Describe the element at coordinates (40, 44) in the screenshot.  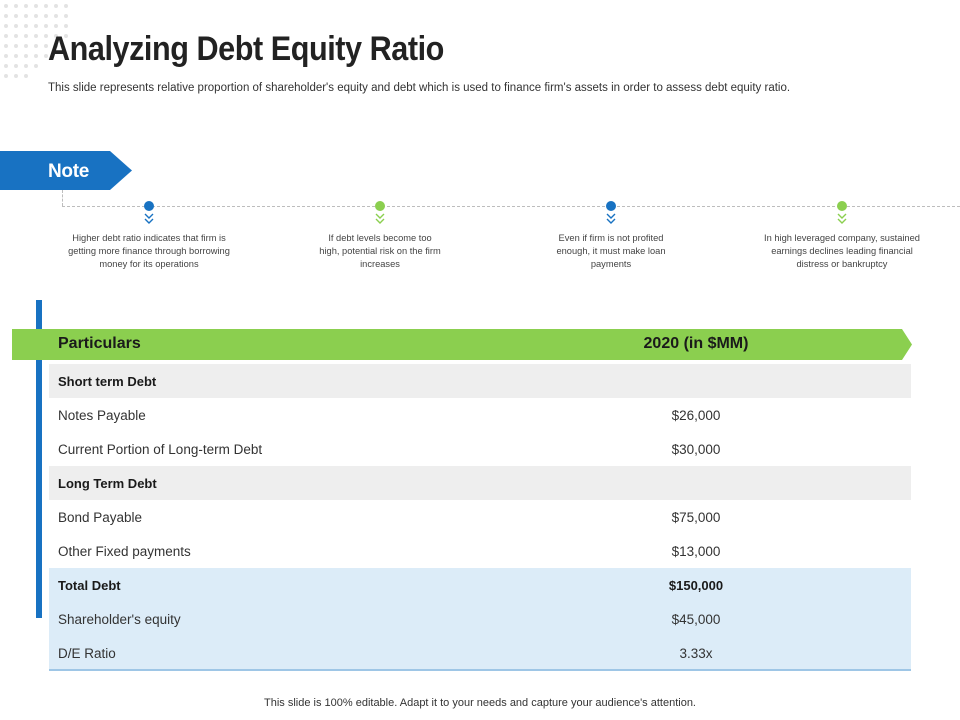
I see `decorative-dot-grid` at that location.